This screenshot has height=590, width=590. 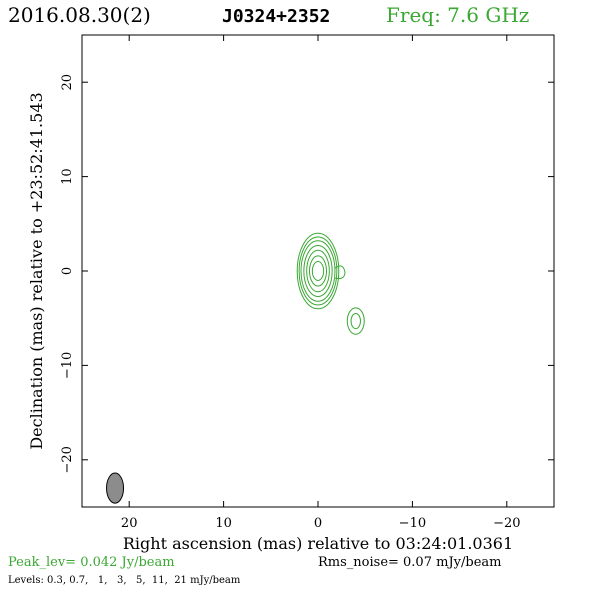 I want to click on beam-shape, so click(x=115, y=488).